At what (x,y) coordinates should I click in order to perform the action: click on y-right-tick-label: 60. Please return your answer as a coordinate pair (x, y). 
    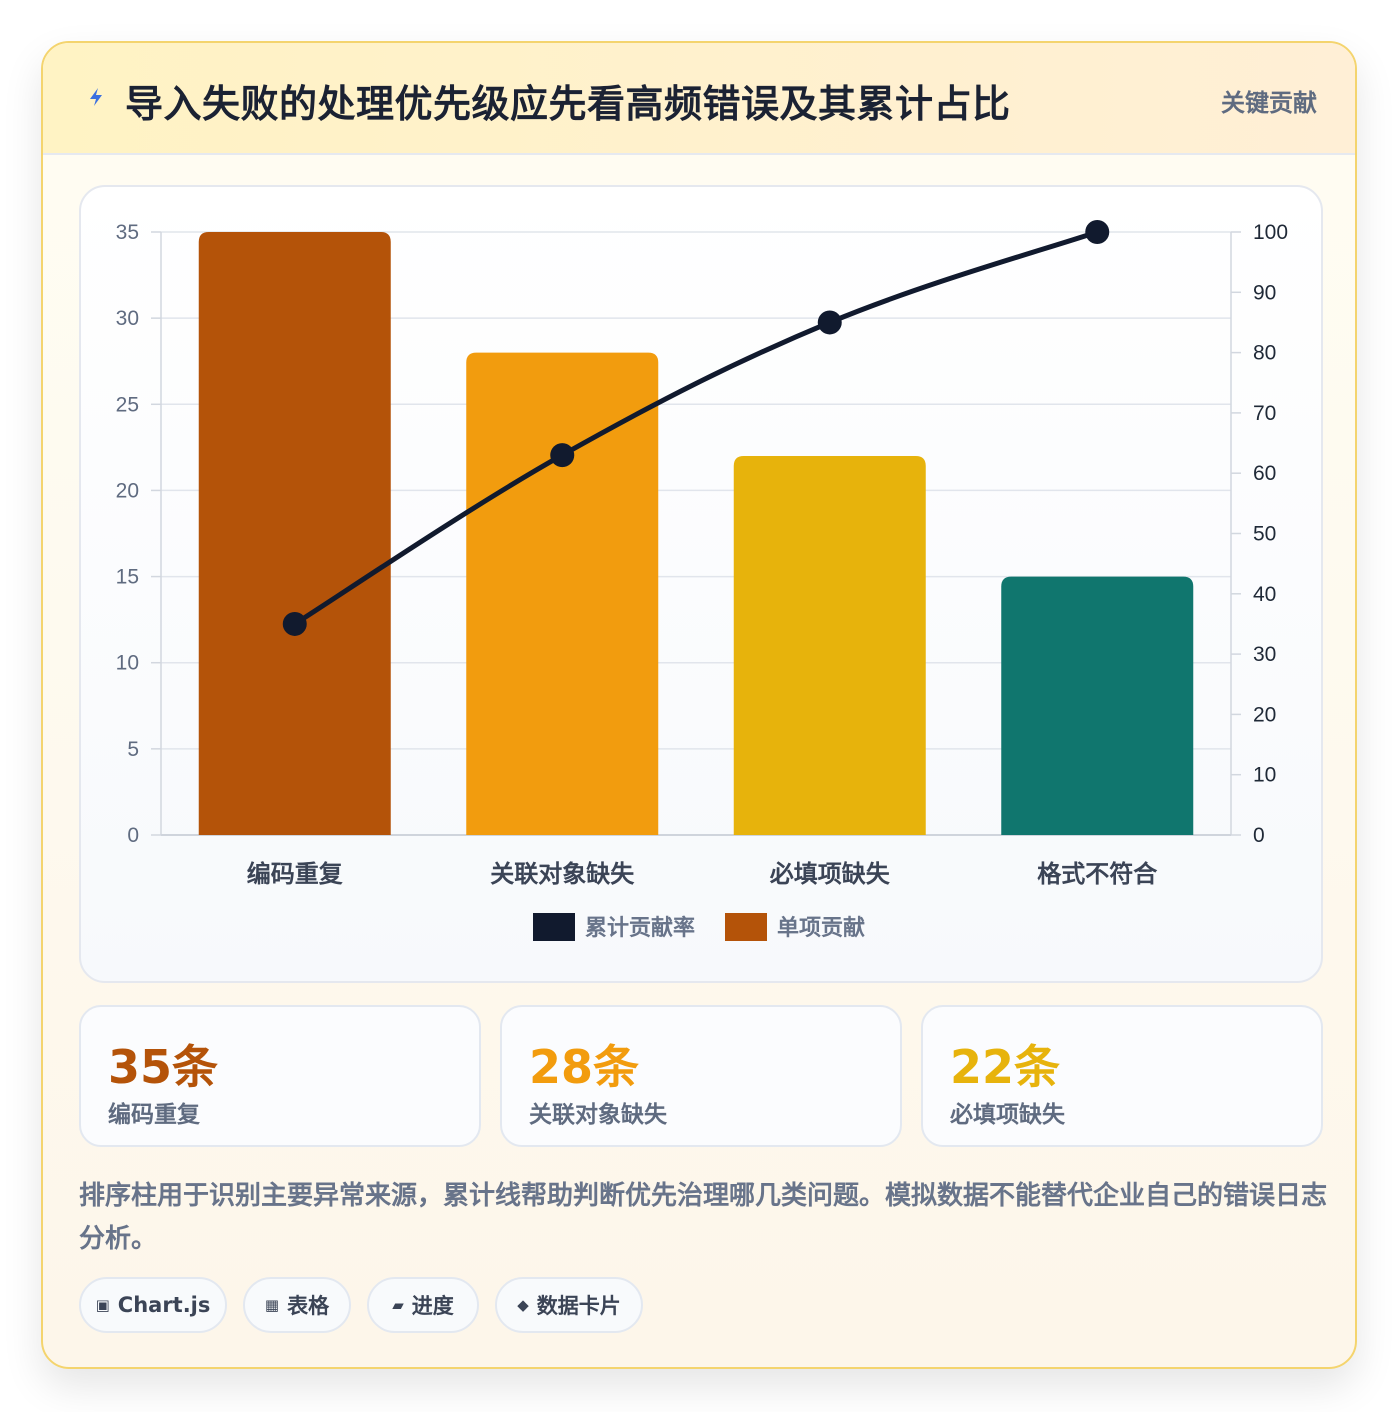
    Looking at the image, I should click on (1264, 473).